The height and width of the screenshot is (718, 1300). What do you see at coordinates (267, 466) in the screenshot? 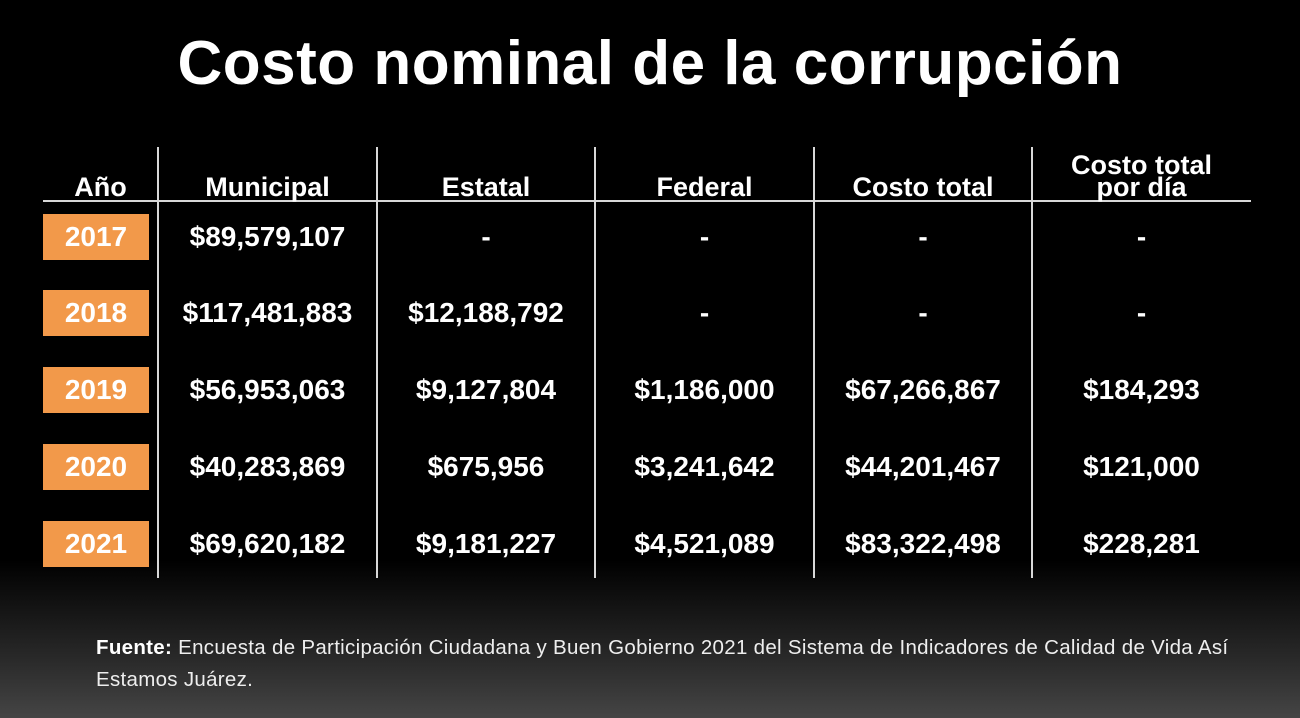
I see `table-cell: $40,283,869` at bounding box center [267, 466].